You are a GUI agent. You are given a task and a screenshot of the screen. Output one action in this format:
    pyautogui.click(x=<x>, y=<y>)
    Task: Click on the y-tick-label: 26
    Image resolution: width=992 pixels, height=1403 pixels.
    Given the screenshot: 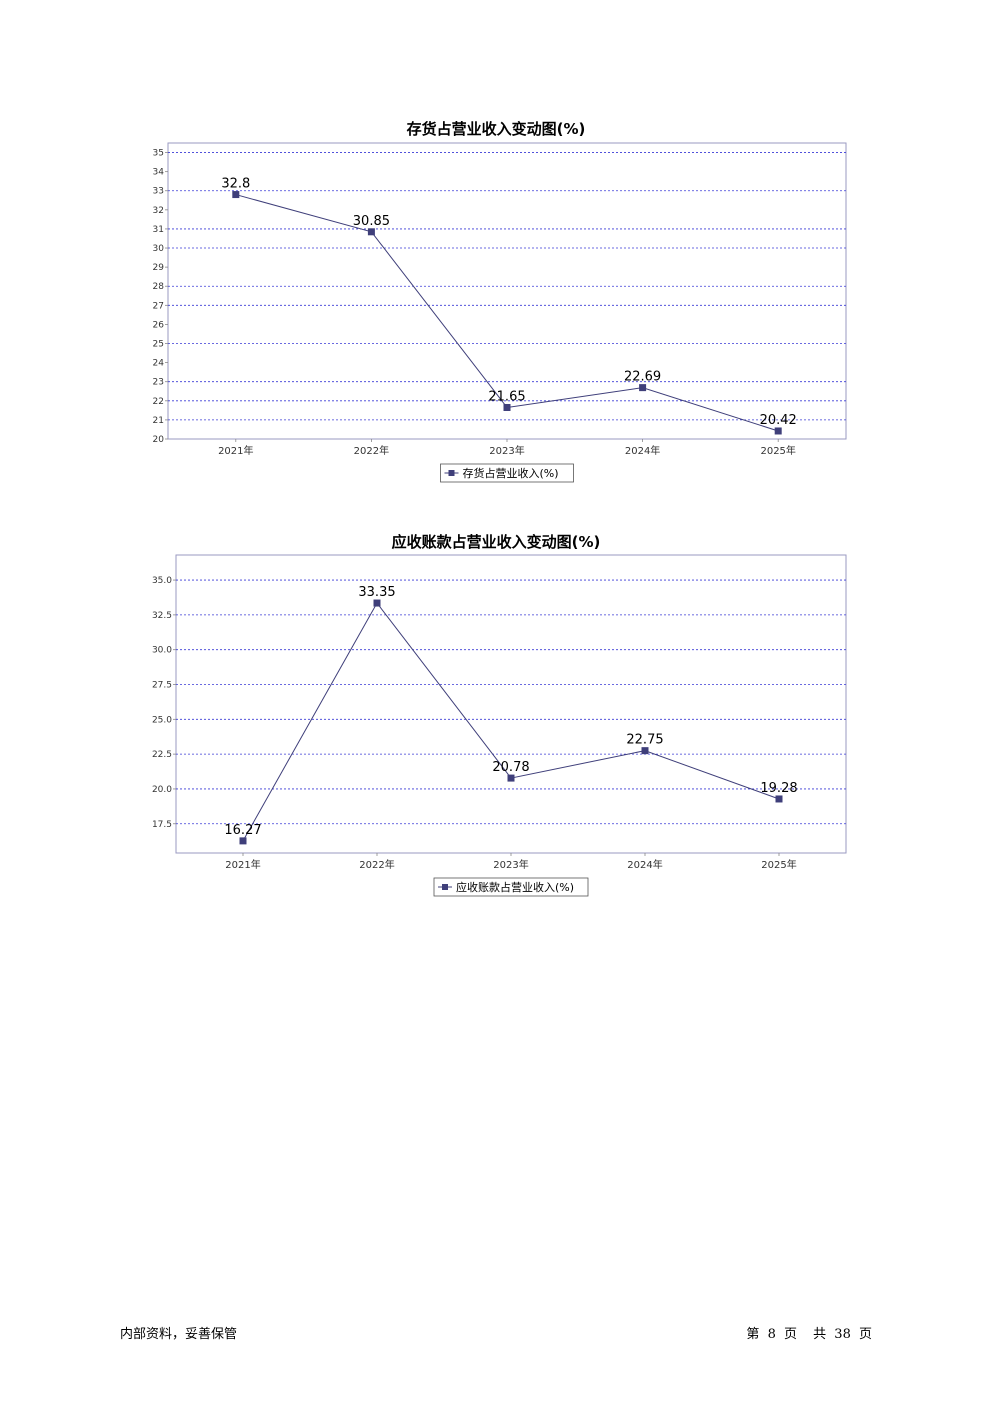 What is the action you would take?
    pyautogui.click(x=159, y=325)
    